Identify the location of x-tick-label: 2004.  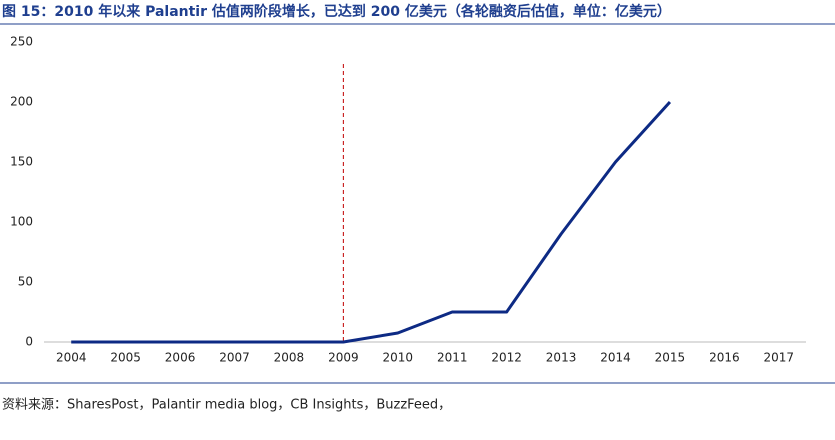
(71, 358).